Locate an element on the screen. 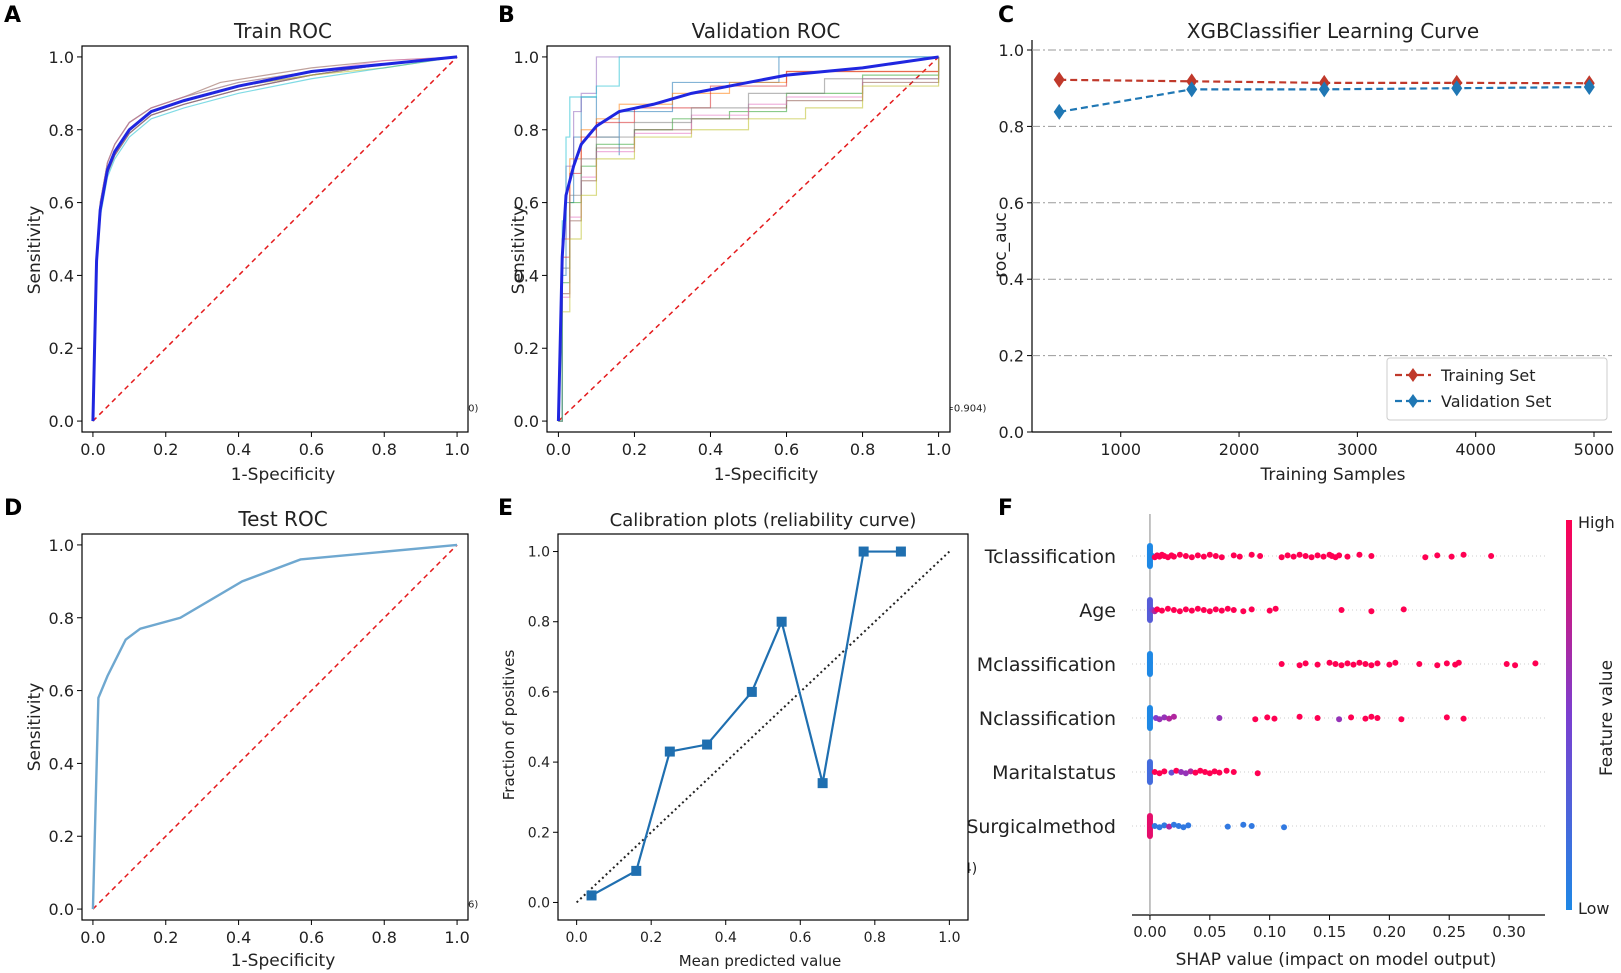 Image resolution: width=1621 pixels, height=973 pixels. chart-f-xtick-label: 0.20 is located at coordinates (1389, 932).